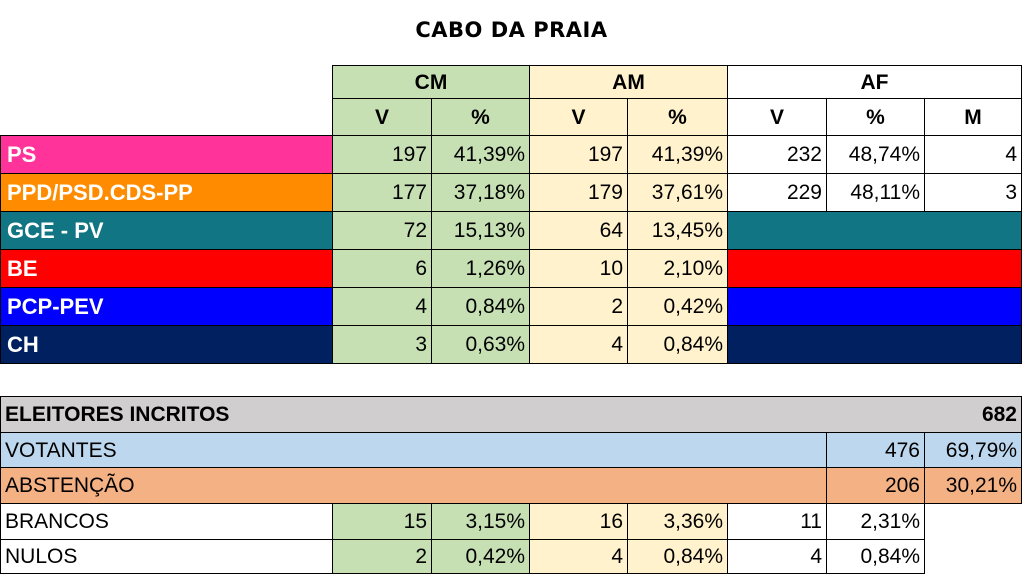 The width and height of the screenshot is (1023, 575). Describe the element at coordinates (777, 521) in the screenshot. I see `brancos-af-votes: 11` at that location.